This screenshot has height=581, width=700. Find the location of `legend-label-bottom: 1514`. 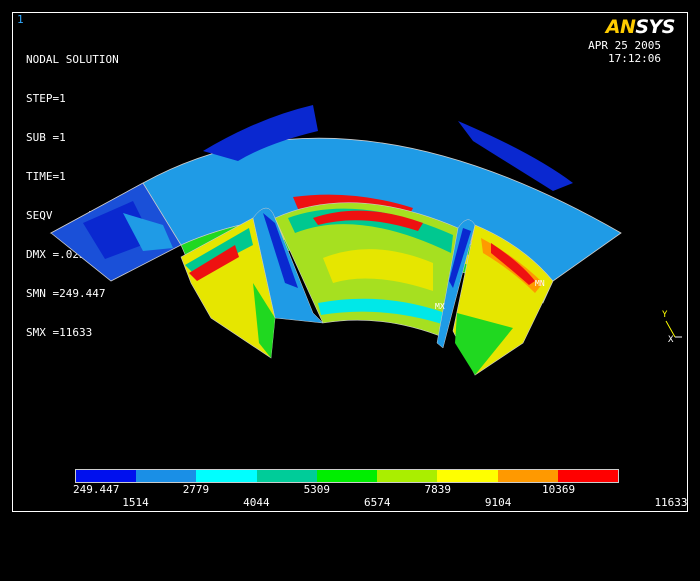

legend-label-bottom: 1514 is located at coordinates (135, 502).